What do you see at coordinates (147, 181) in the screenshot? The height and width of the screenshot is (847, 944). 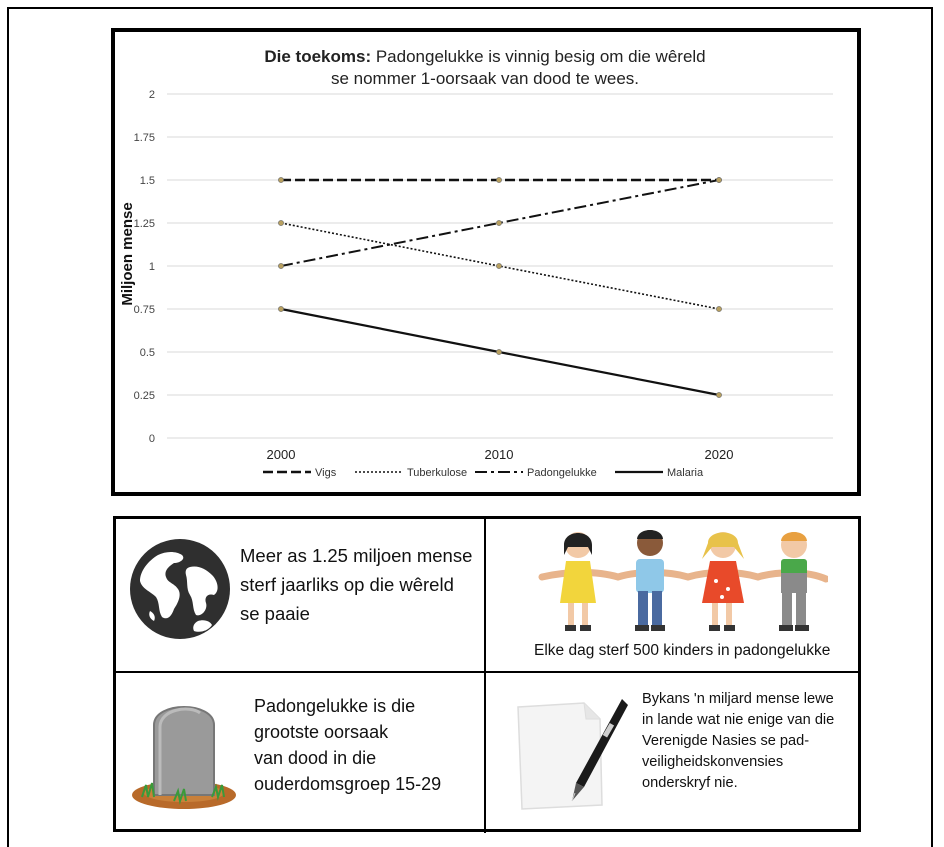 I see `y-tick-label: 1.5` at bounding box center [147, 181].